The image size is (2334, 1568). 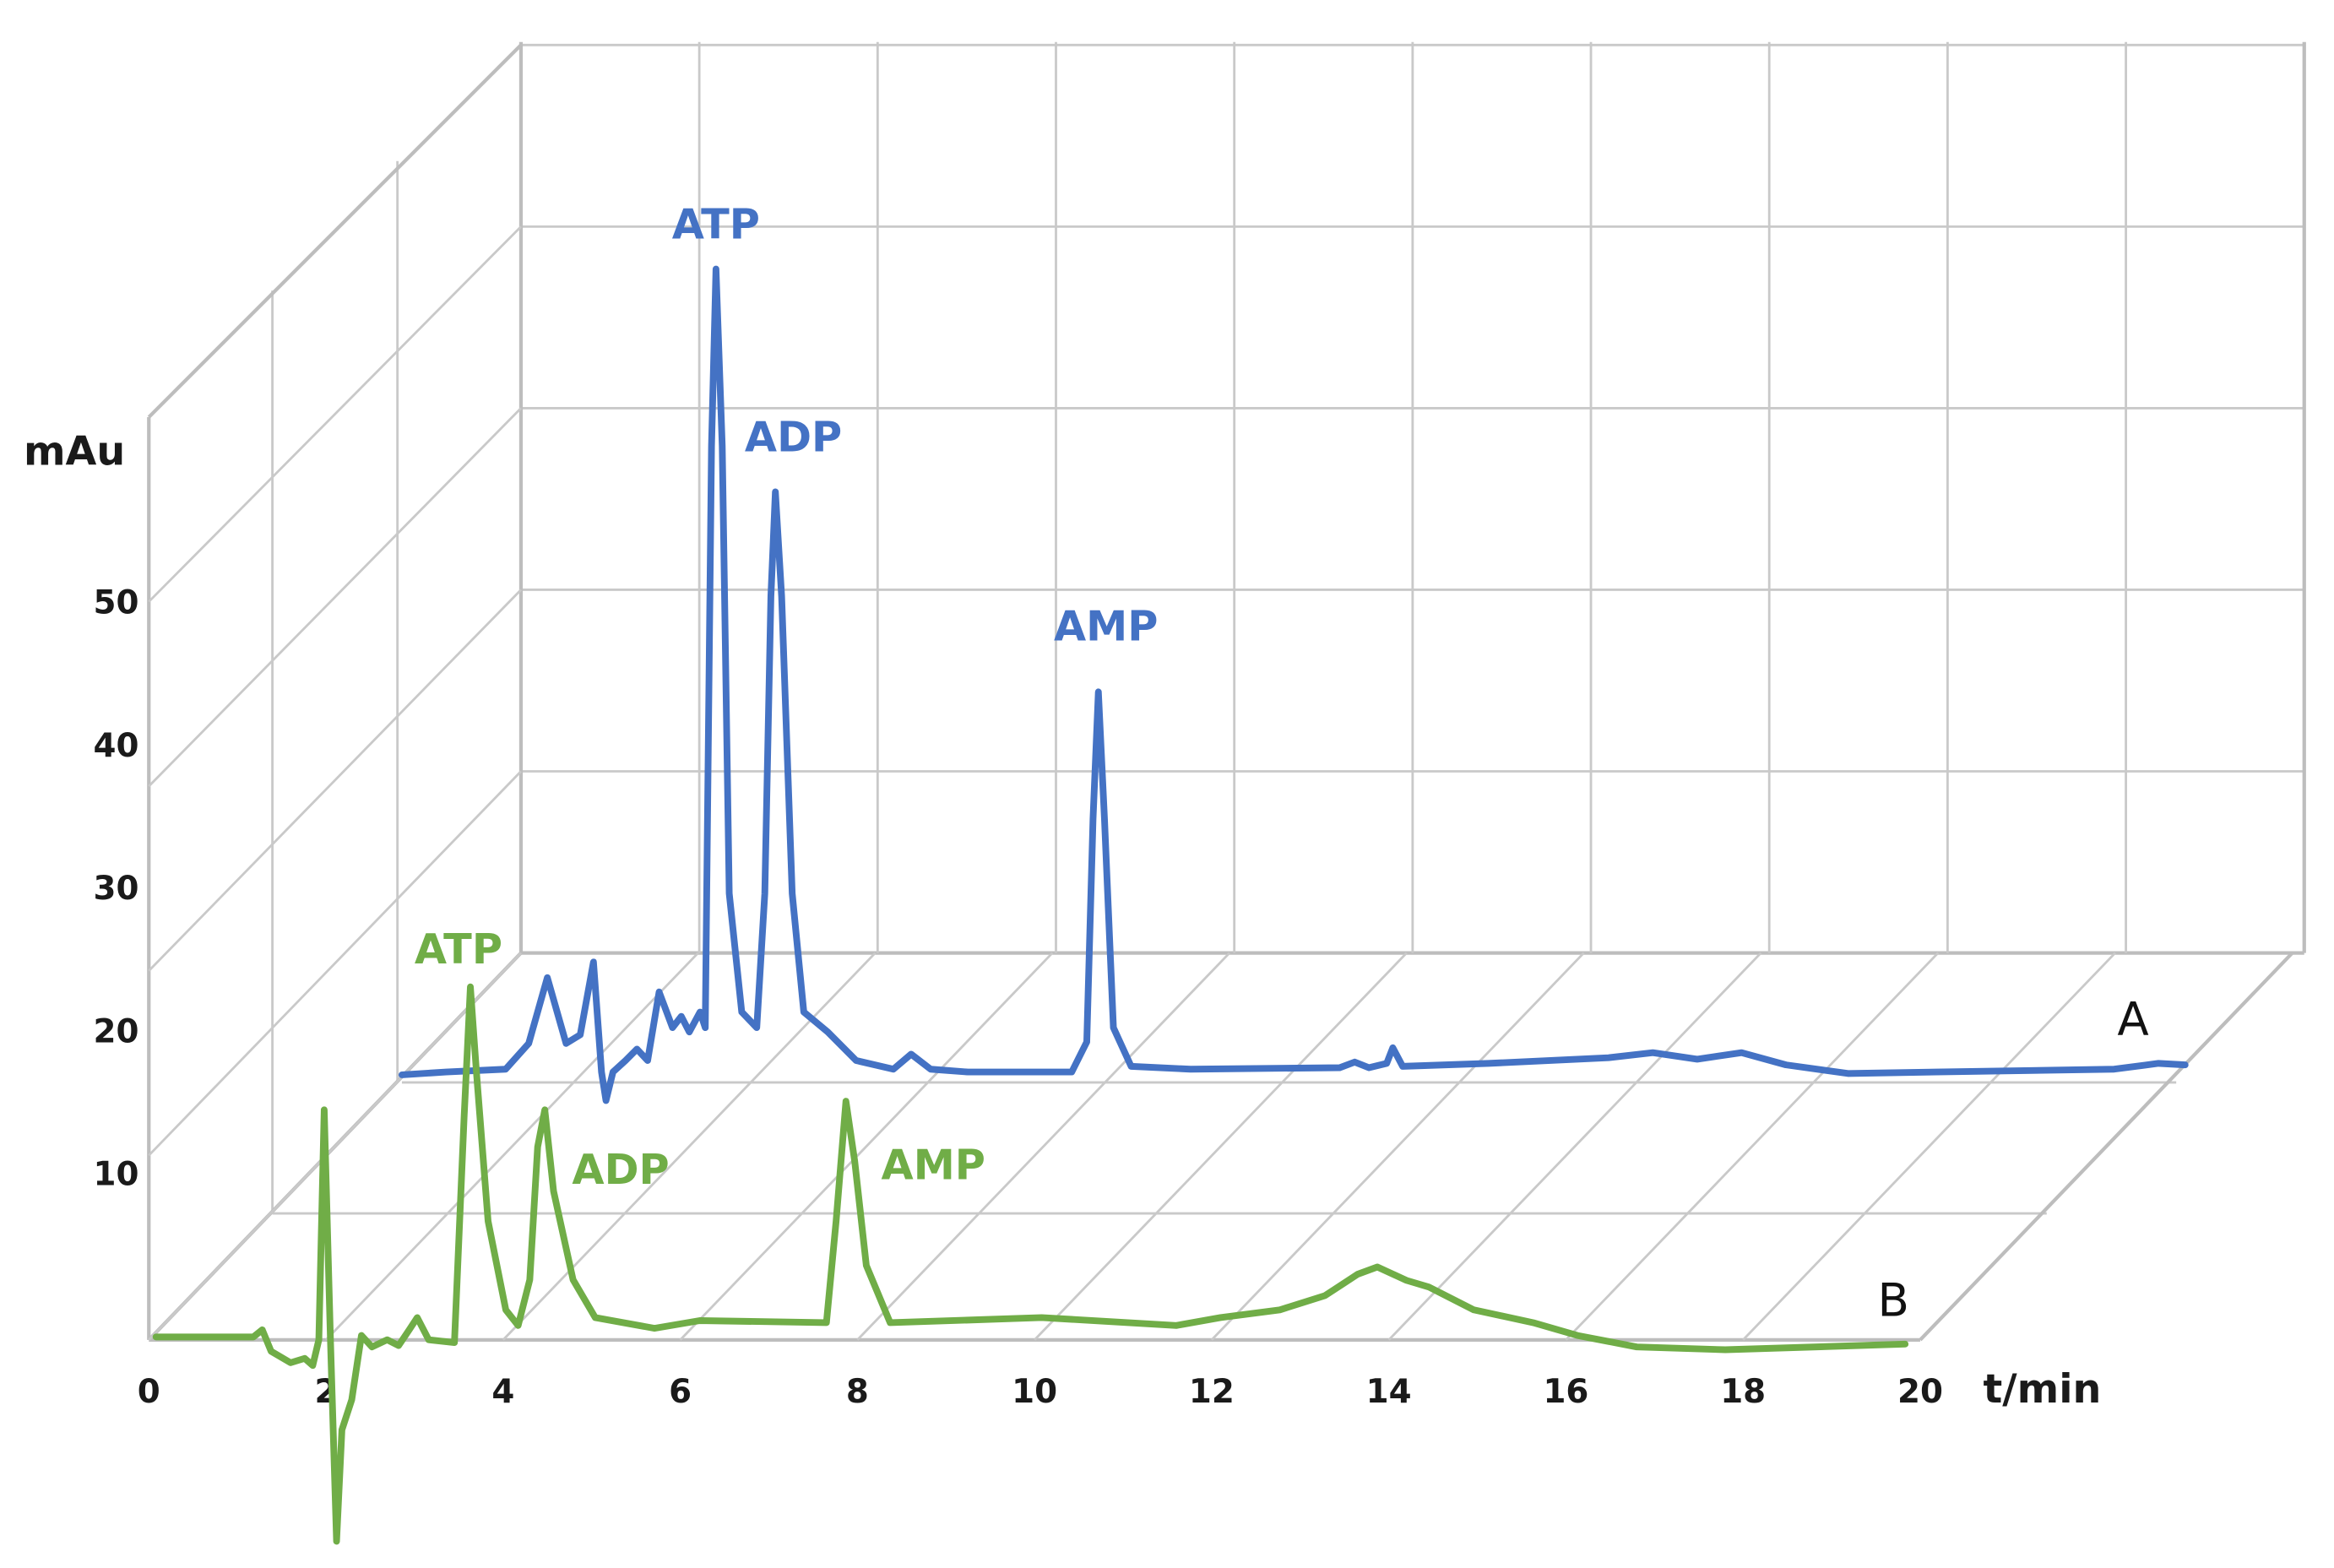 I want to click on x-tick-label: 16, so click(x=1565, y=1392).